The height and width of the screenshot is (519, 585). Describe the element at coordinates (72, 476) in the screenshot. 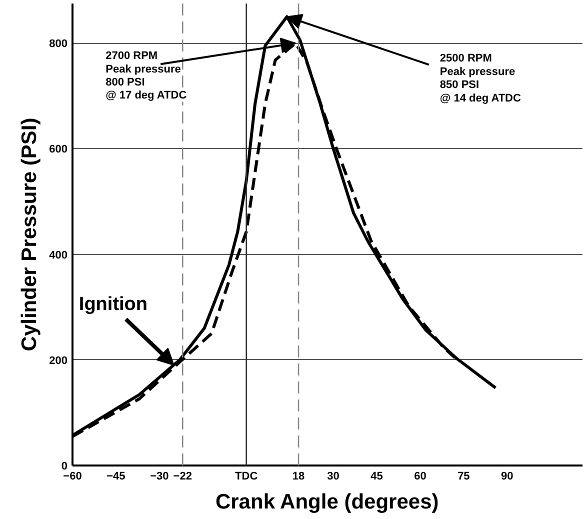

I see `x-tick-label: −60` at that location.